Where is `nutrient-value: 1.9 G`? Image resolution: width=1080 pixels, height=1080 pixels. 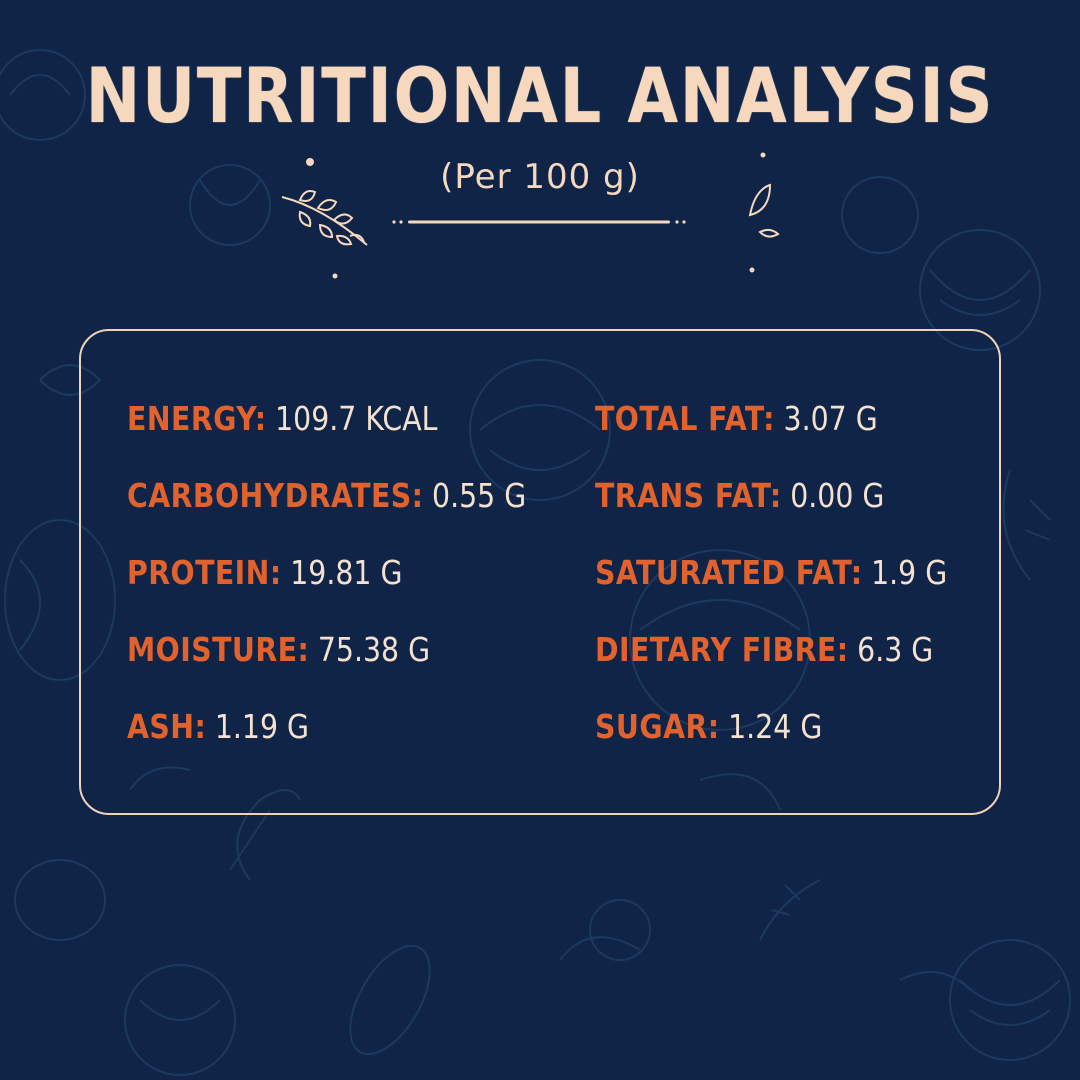
nutrient-value: 1.9 G is located at coordinates (909, 572).